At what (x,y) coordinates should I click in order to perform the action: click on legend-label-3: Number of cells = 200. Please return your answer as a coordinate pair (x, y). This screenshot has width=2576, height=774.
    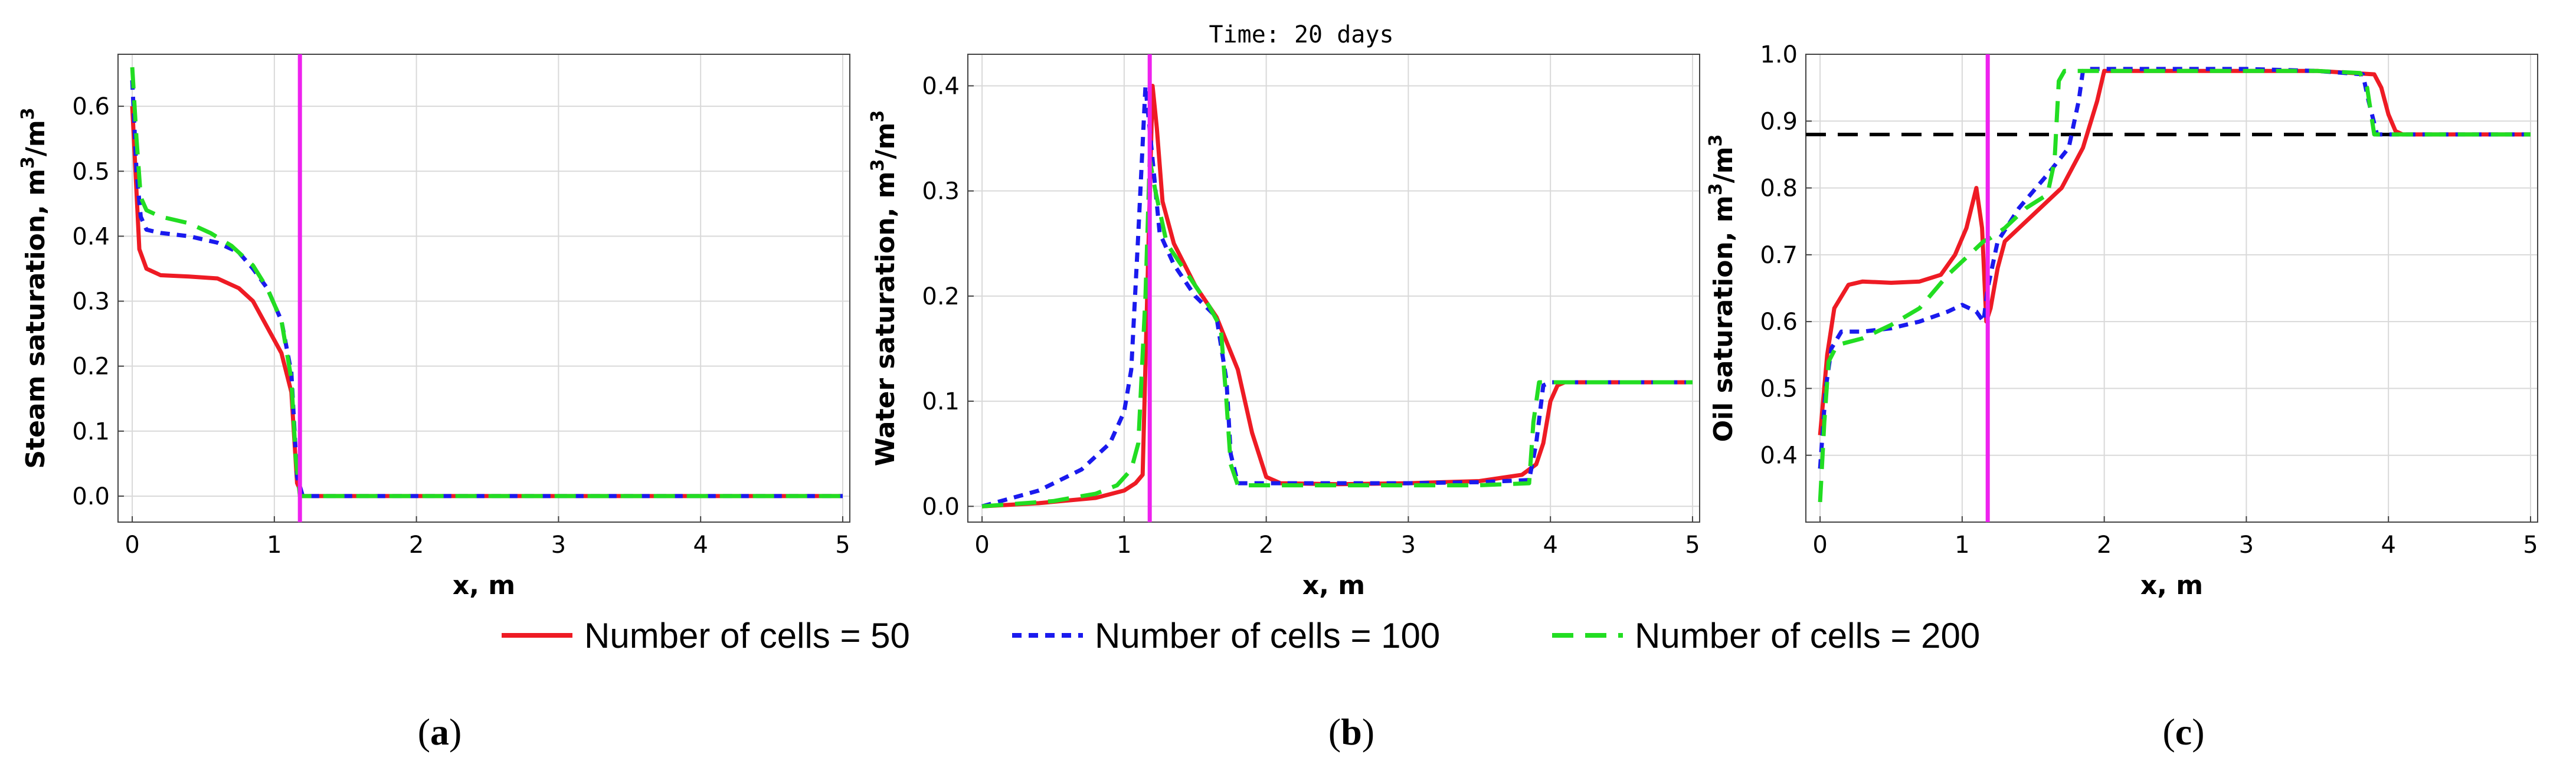
    Looking at the image, I should click on (1808, 635).